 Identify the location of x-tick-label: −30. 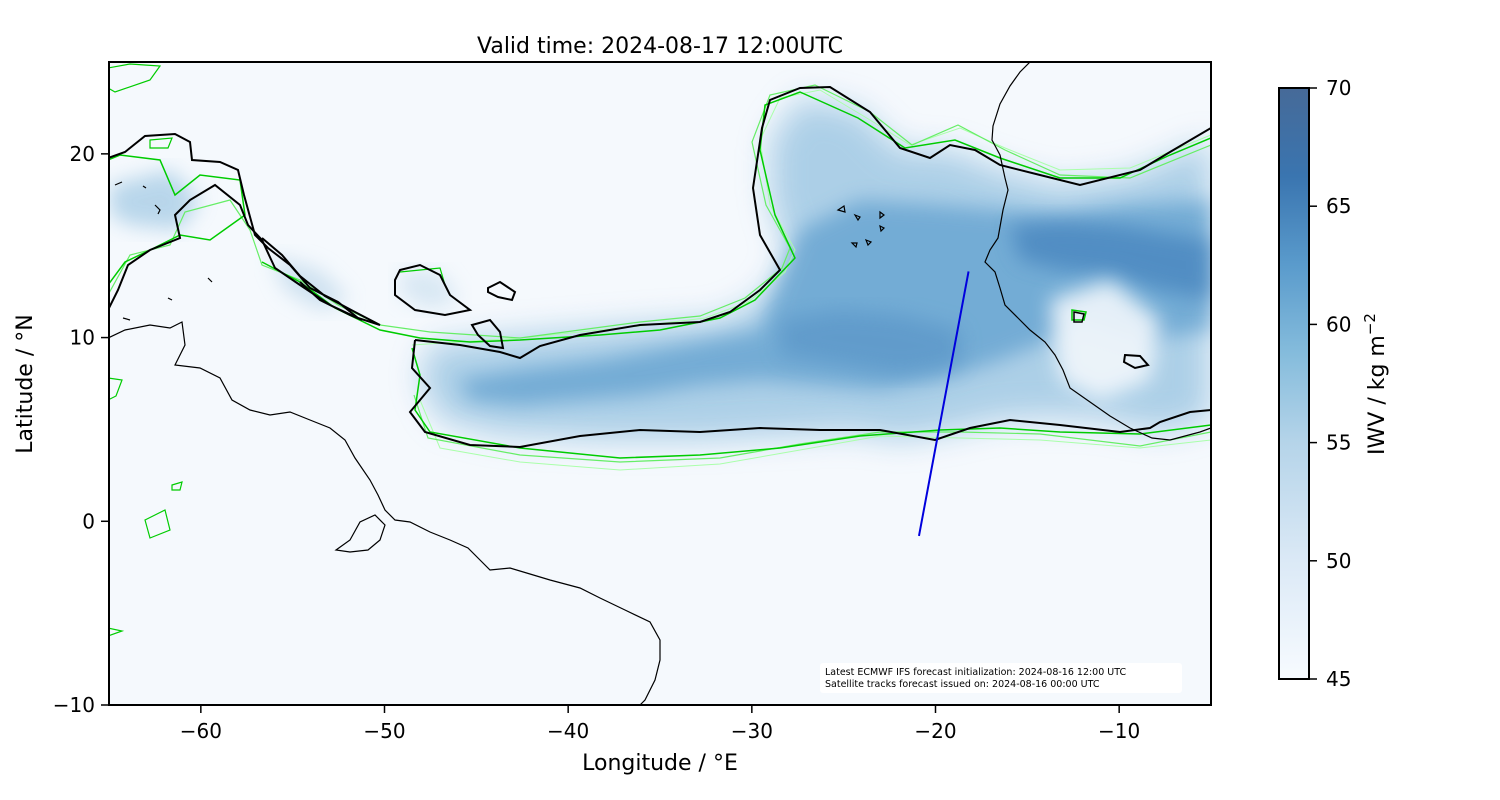
(752, 731).